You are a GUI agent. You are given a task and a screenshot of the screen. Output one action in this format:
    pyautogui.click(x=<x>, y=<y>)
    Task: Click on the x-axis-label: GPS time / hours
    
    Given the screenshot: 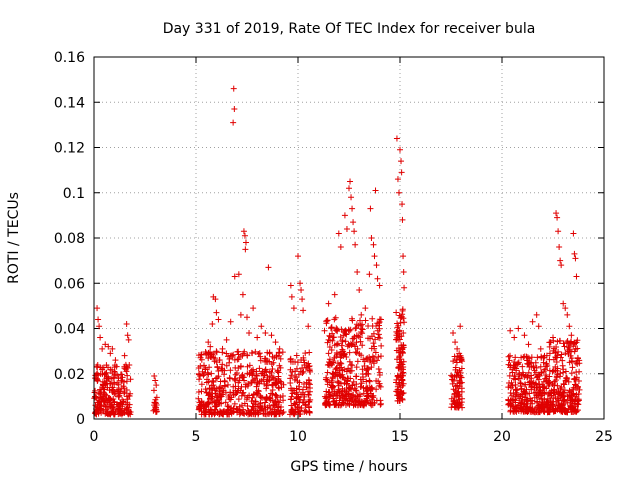 What is the action you would take?
    pyautogui.click(x=348, y=467)
    